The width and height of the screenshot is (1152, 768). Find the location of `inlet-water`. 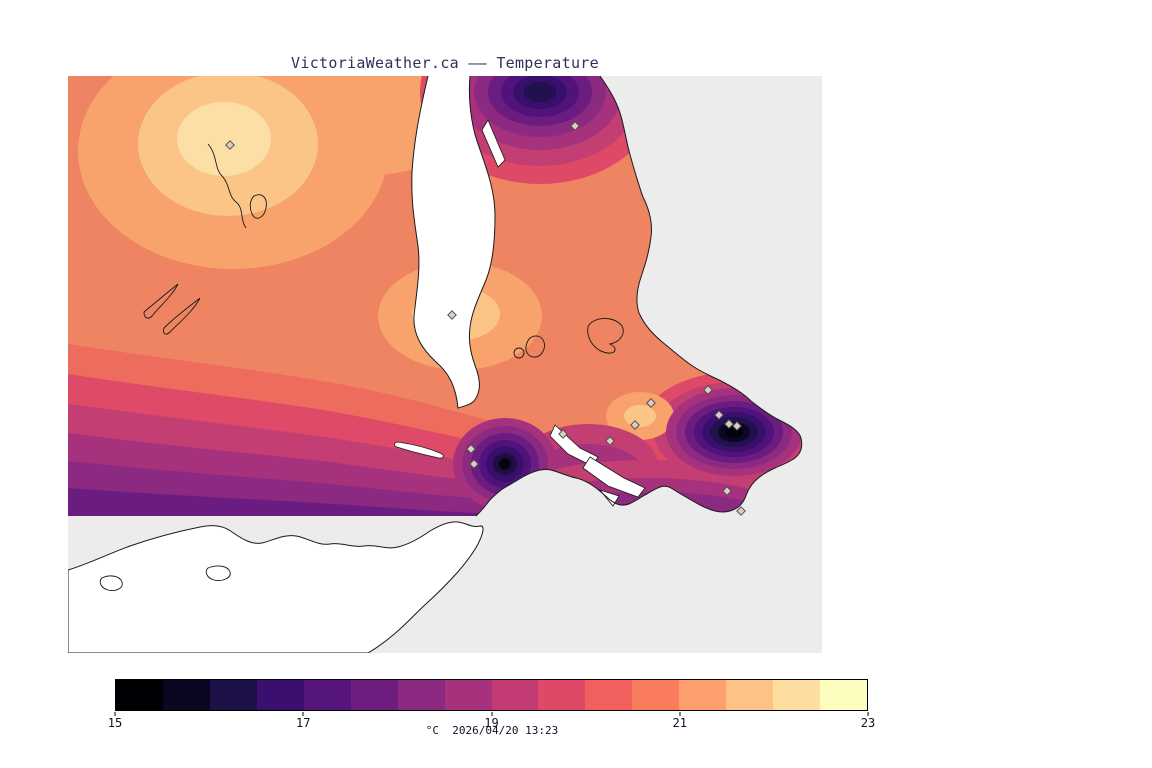

inlet-water is located at coordinates (453, 242).